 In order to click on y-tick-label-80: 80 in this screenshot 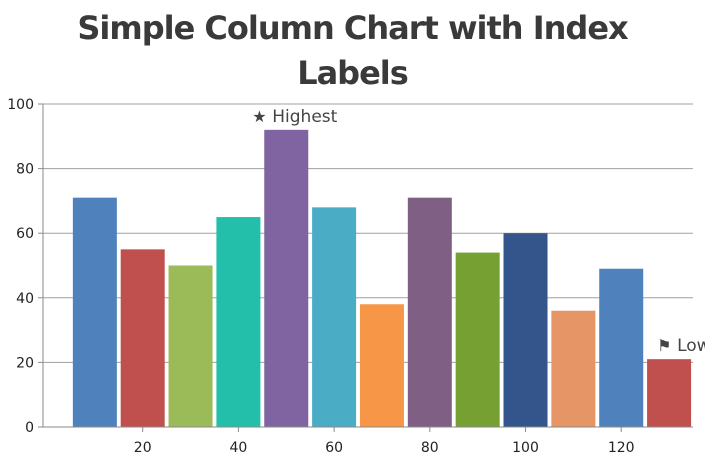, I will do `click(25, 170)`.